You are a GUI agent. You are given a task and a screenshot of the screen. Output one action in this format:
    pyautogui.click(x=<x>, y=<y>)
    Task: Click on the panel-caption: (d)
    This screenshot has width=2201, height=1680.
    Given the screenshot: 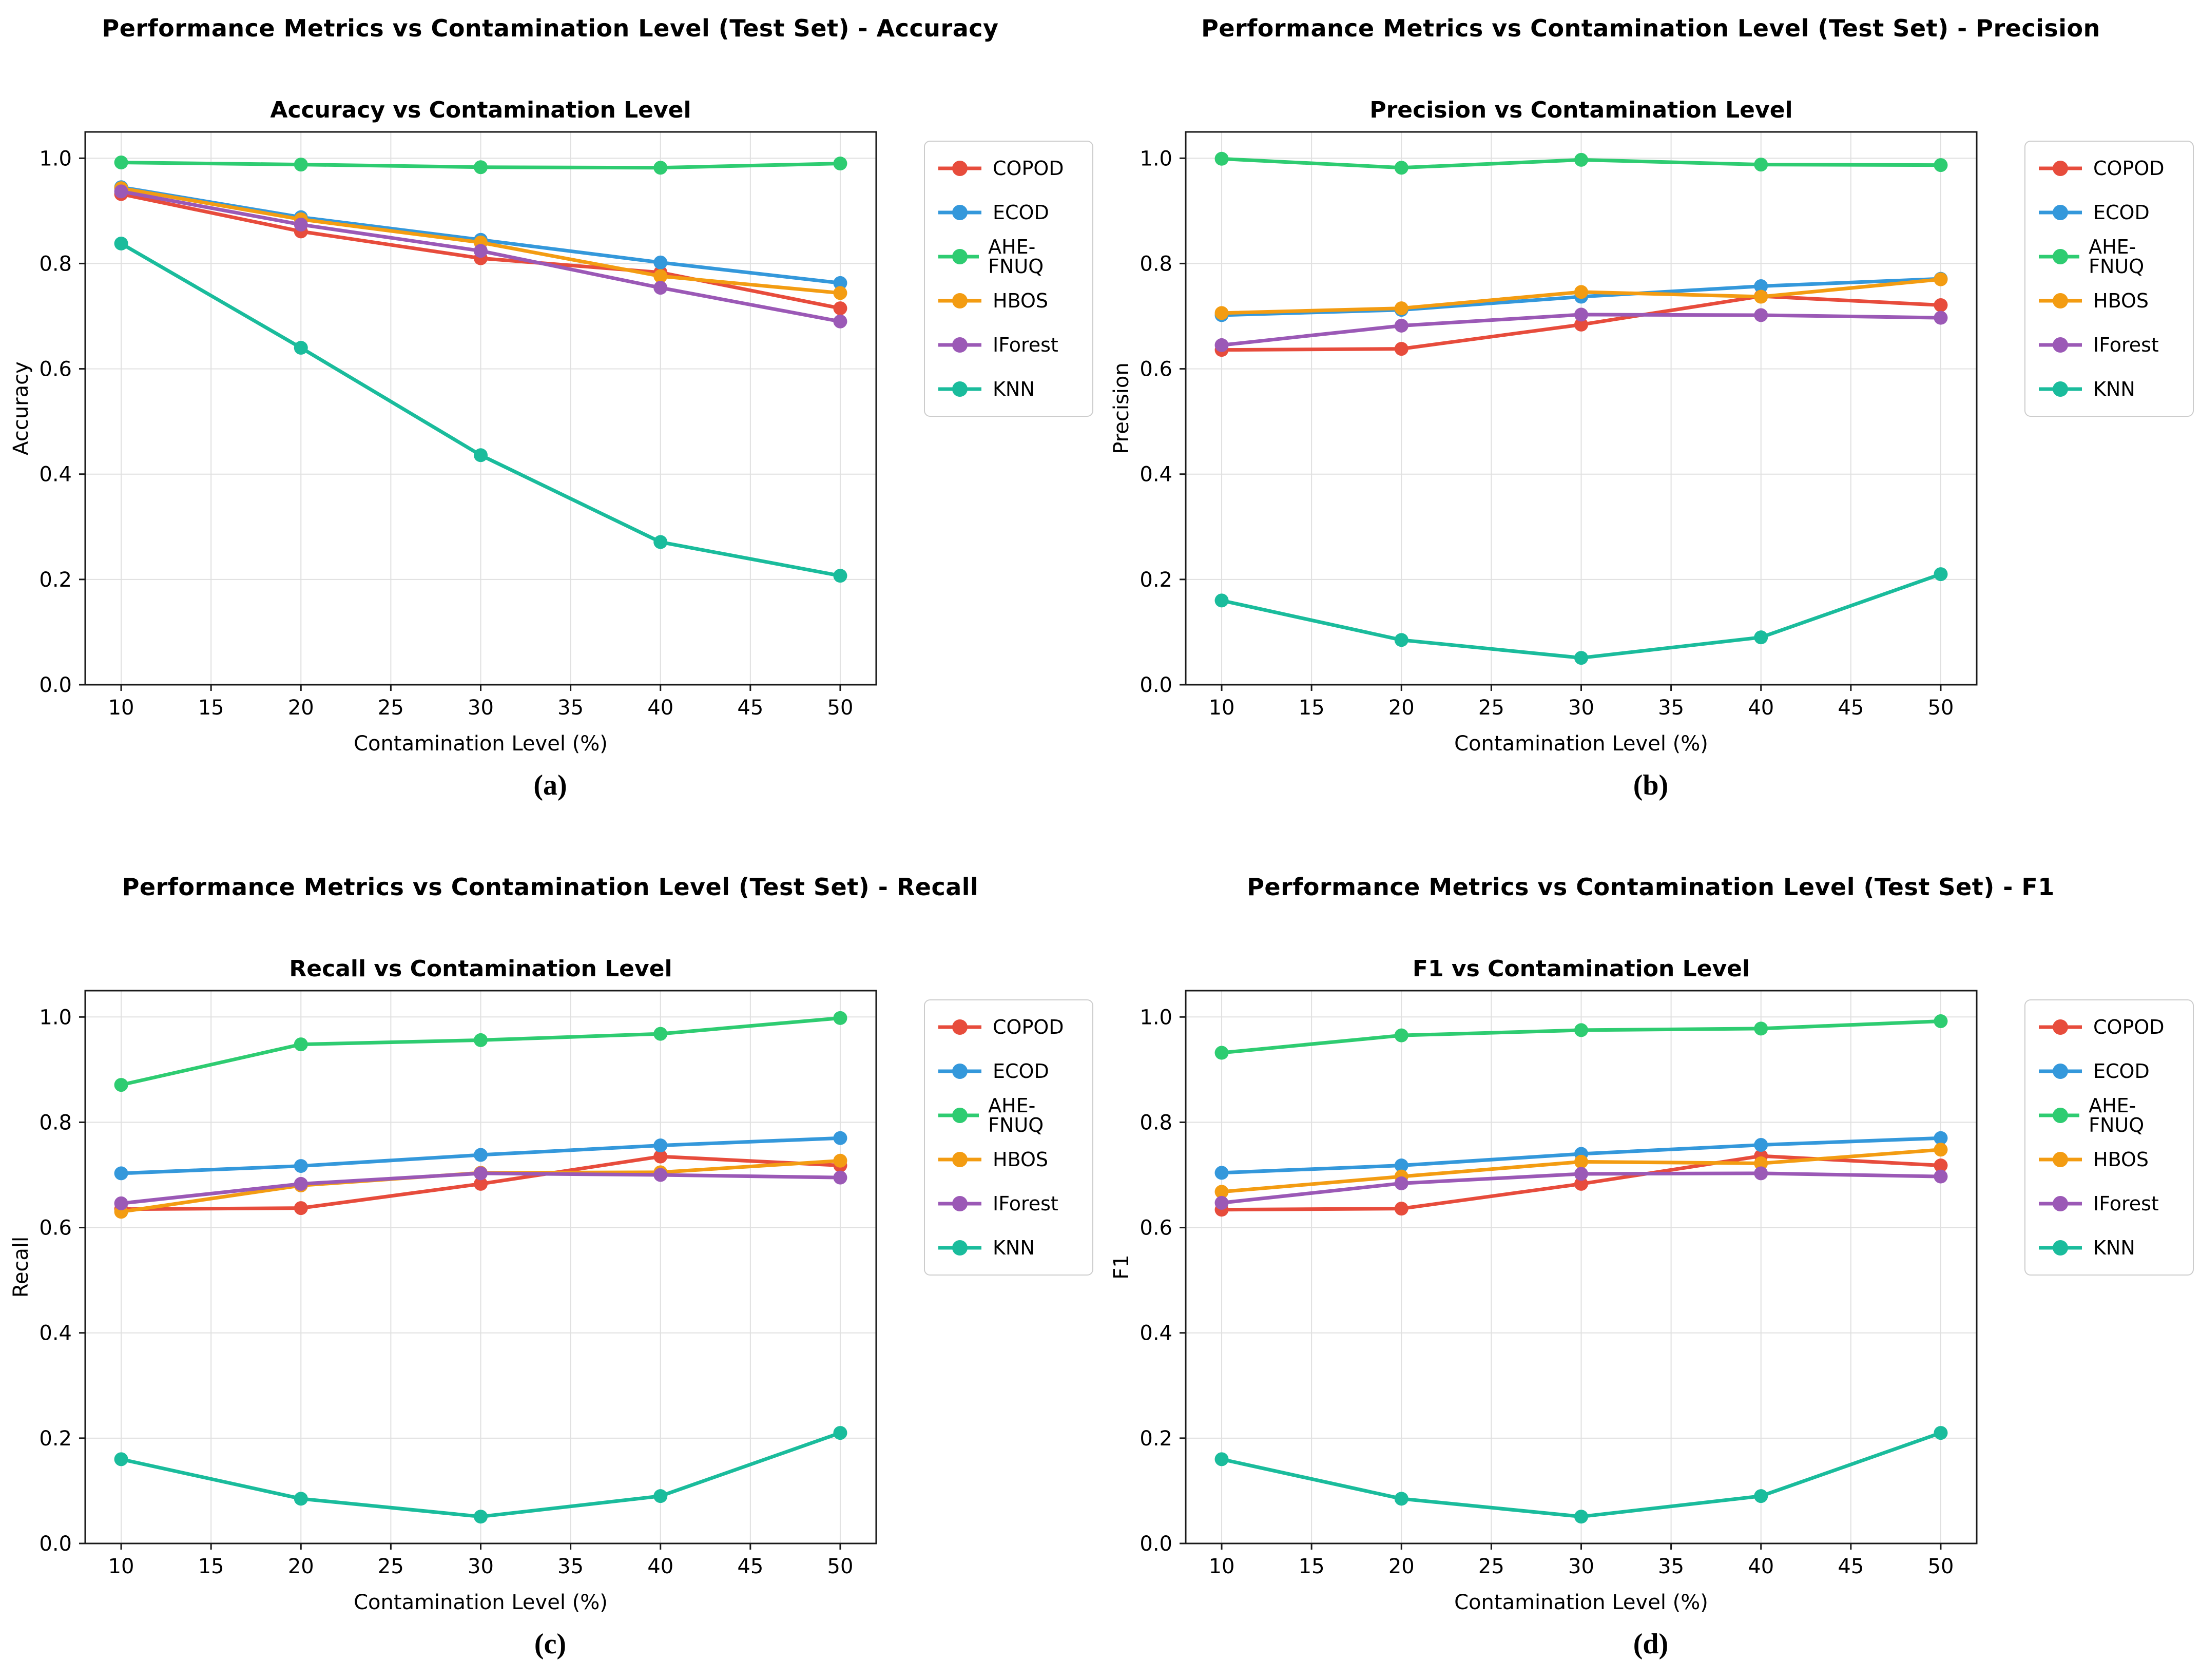 What is the action you would take?
    pyautogui.click(x=1651, y=1644)
    